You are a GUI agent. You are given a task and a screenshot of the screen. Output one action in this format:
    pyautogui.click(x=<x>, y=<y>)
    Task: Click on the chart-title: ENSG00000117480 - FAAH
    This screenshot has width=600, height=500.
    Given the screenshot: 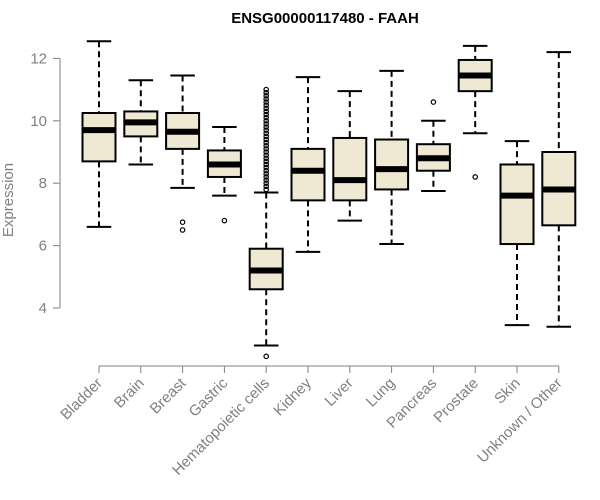 What is the action you would take?
    pyautogui.click(x=325, y=18)
    